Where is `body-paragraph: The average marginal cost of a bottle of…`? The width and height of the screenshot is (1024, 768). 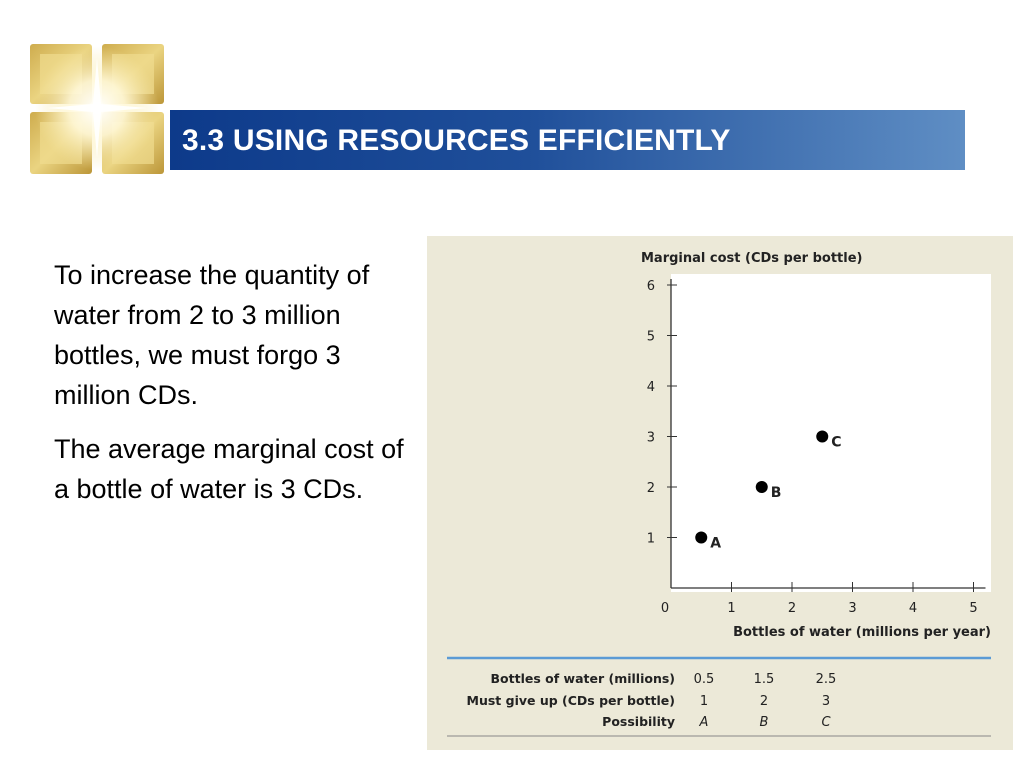
body-paragraph: The average marginal cost of a bottle of… is located at coordinates (229, 469).